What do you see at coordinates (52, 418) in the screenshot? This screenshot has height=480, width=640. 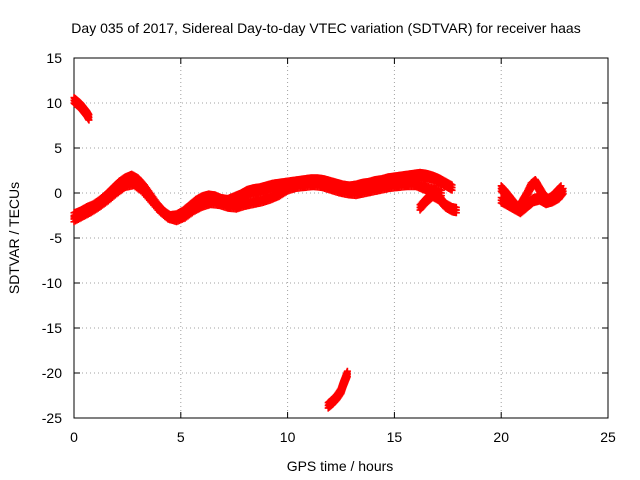 I see `y-tick-label: -25` at bounding box center [52, 418].